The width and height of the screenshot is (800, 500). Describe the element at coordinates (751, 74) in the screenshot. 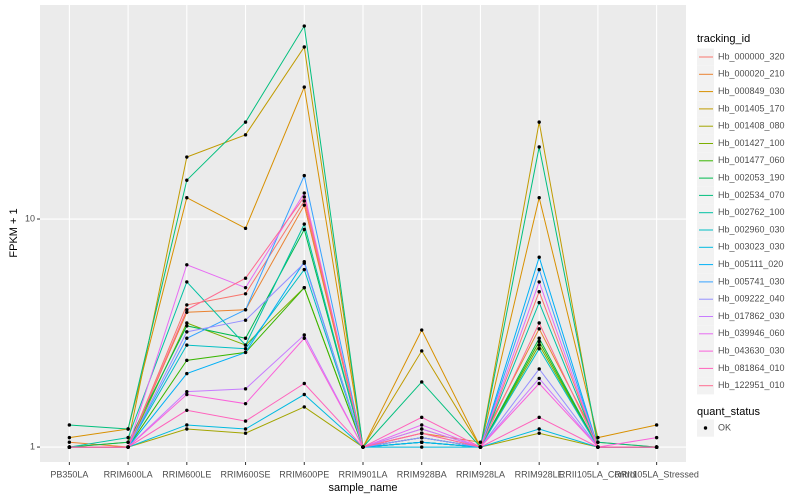

I see `legend-label: Hb_000020_210` at that location.